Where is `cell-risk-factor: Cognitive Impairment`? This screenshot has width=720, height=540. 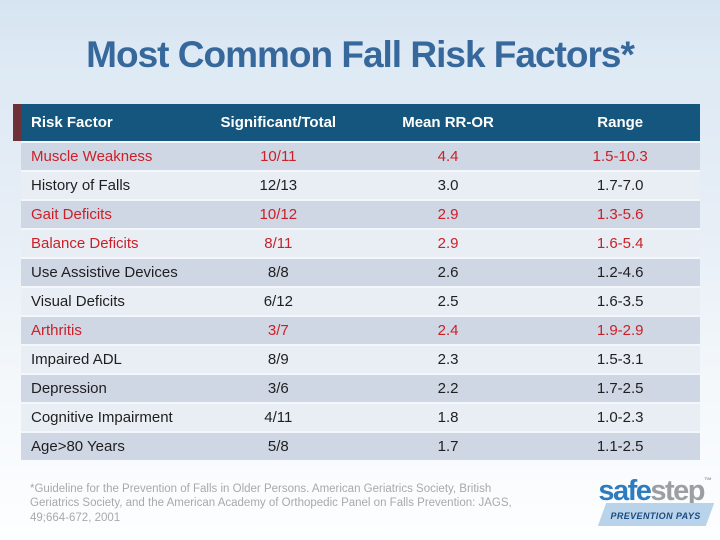 cell-risk-factor: Cognitive Impairment is located at coordinates (102, 417).